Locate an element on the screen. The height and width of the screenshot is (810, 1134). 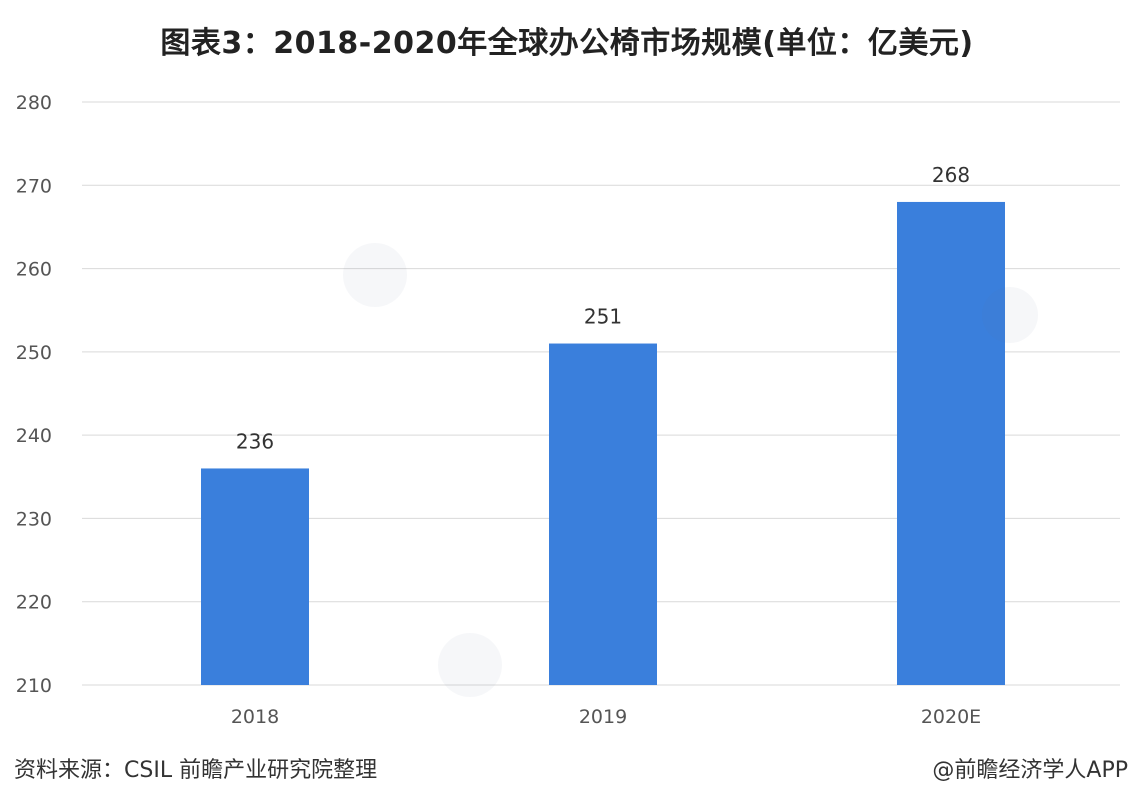
y-tick-label: 260 is located at coordinates (34, 270).